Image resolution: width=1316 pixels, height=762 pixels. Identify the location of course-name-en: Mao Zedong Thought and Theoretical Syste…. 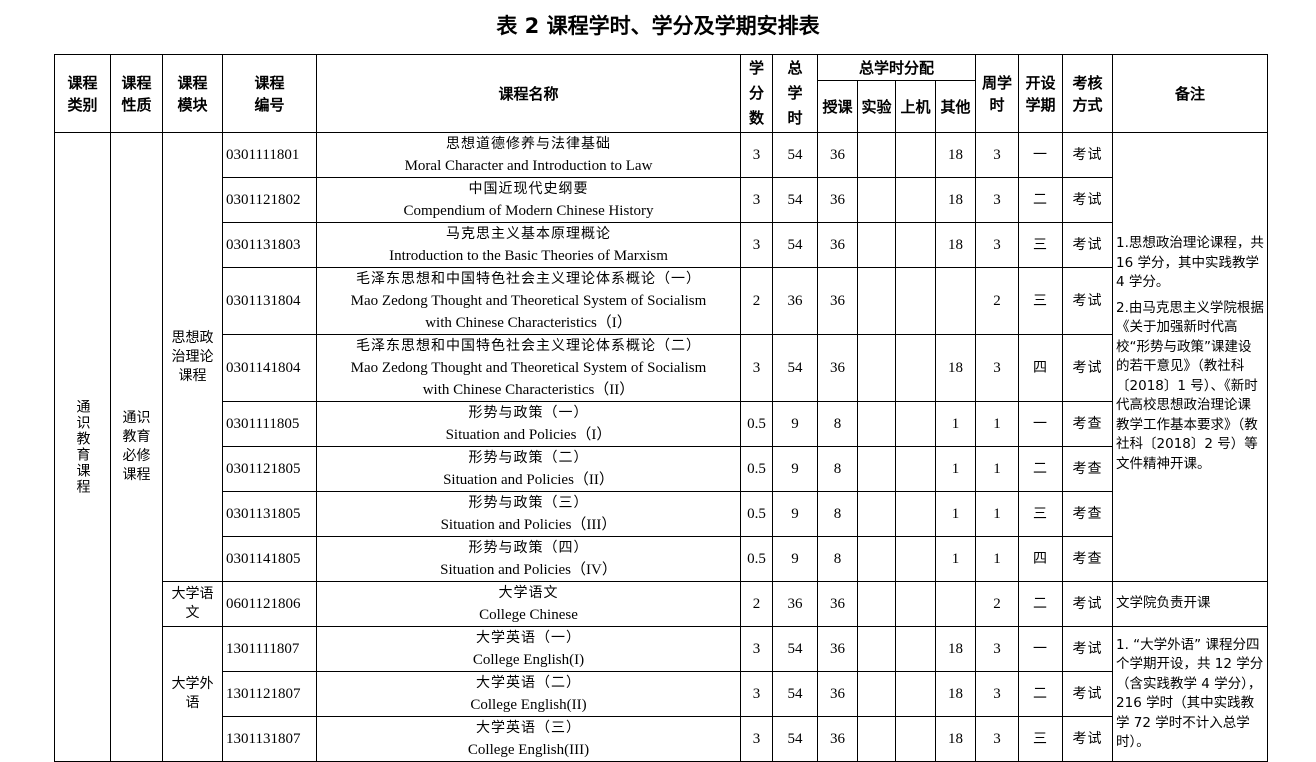
(528, 301).